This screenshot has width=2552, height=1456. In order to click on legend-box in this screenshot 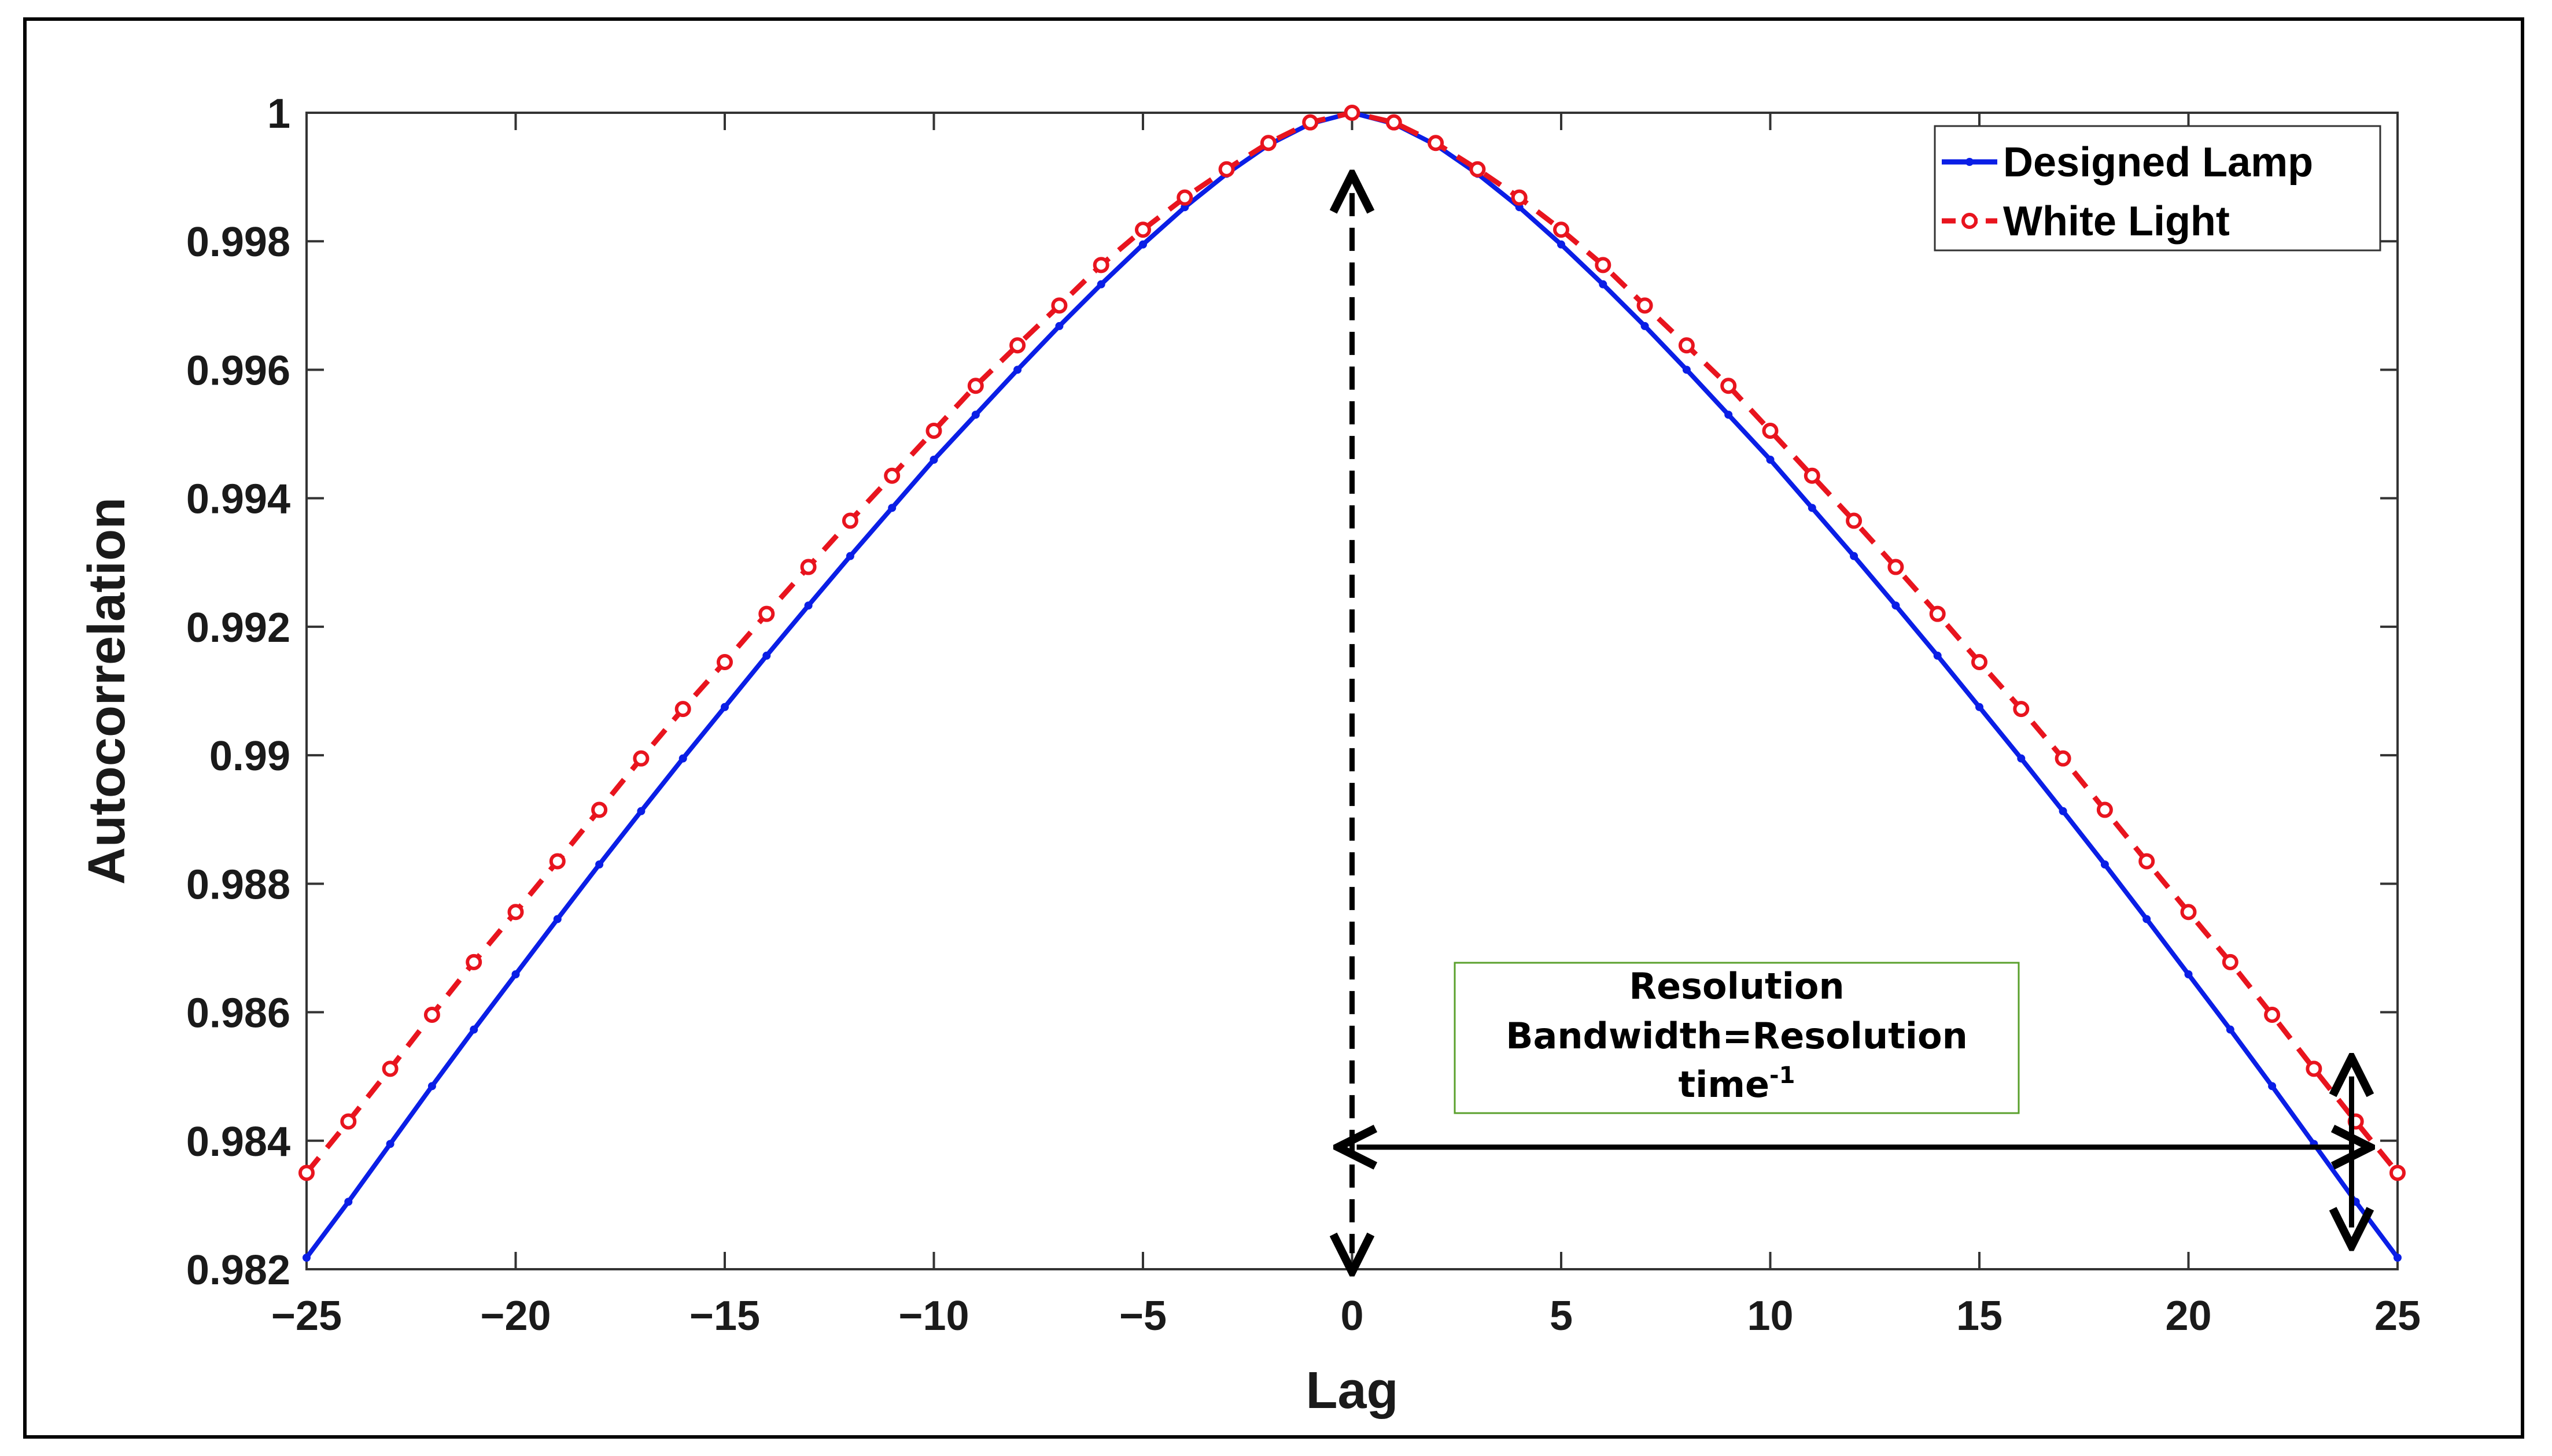, I will do `click(2157, 189)`.